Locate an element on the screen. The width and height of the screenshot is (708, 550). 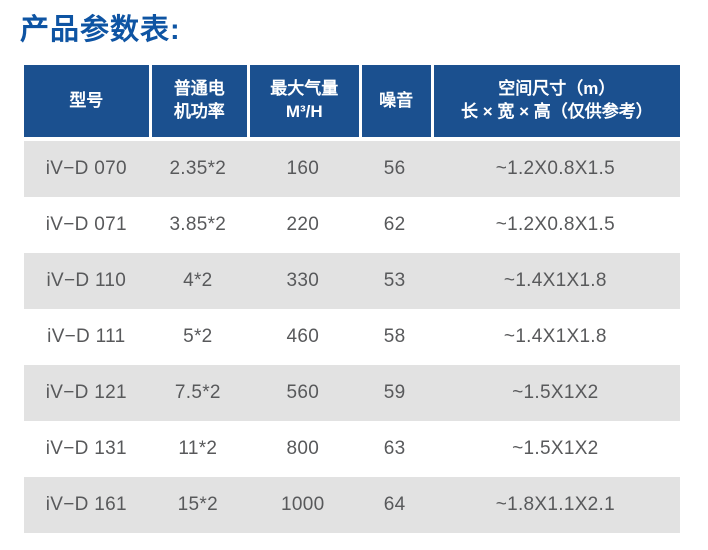
cell-model: iV−D 071 is located at coordinates (86, 224).